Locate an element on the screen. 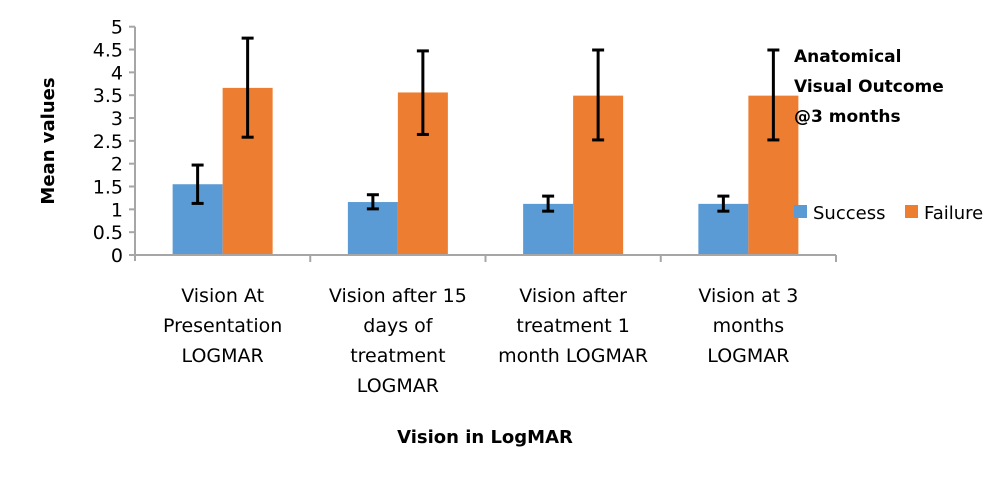  y-tick-label: 5 is located at coordinates (117, 28).